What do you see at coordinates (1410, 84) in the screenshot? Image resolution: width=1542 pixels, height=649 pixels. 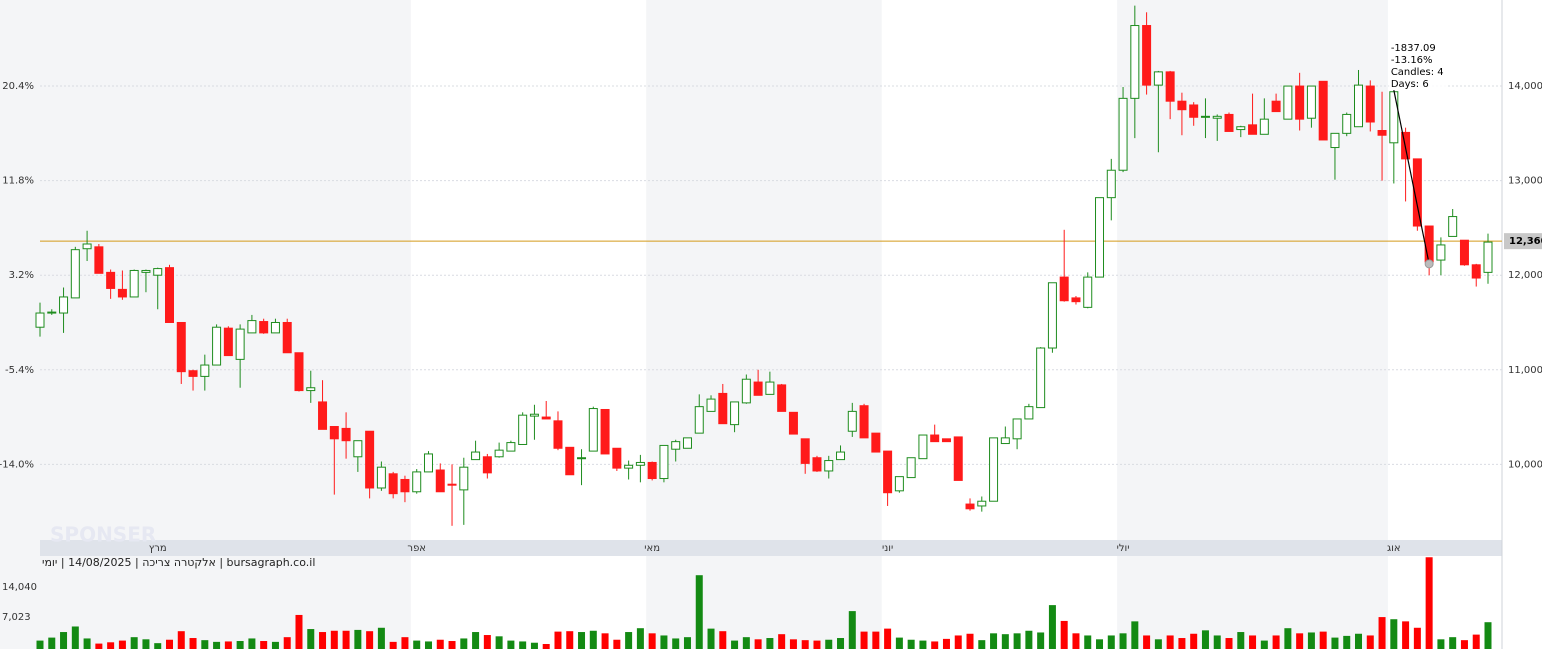 I see `tooltip-line: Days: 6` at bounding box center [1410, 84].